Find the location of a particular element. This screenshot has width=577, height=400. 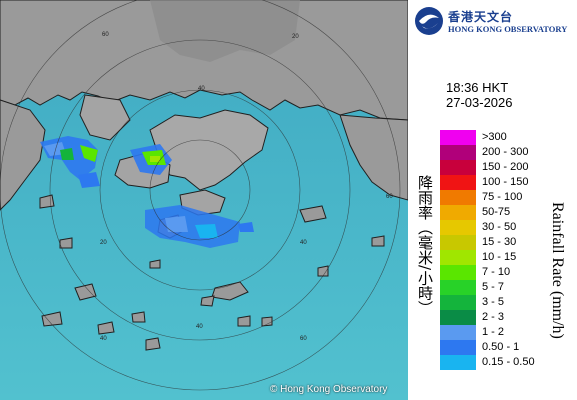

legend-row: 7 - 10 is located at coordinates (508, 272).